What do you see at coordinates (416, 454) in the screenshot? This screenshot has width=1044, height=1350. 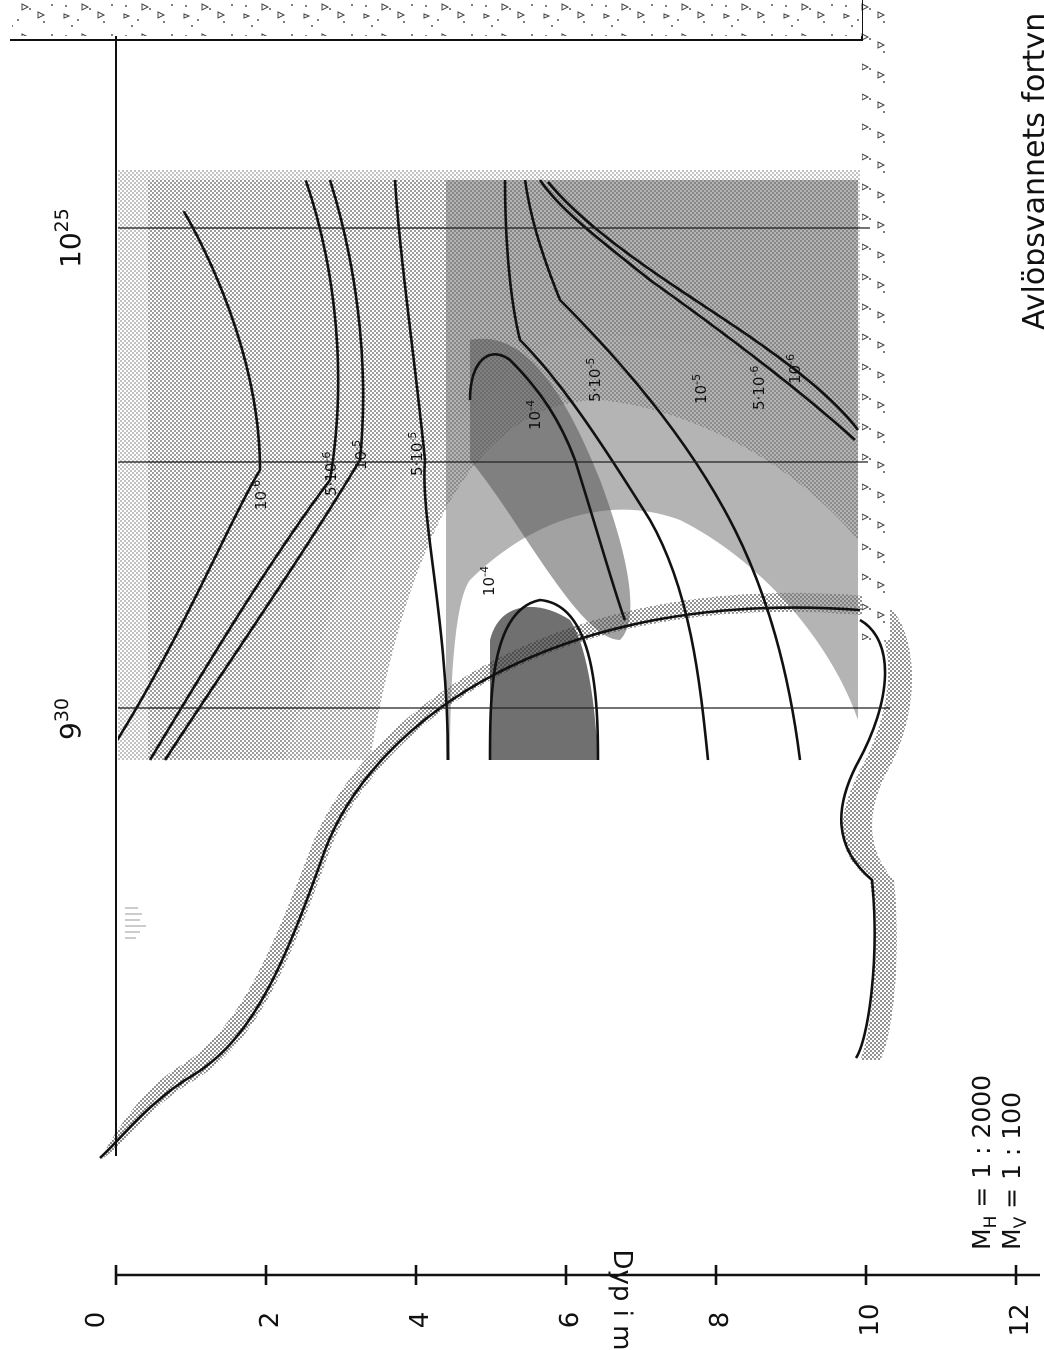 I see `label-5e-5: 5·10-5` at bounding box center [416, 454].